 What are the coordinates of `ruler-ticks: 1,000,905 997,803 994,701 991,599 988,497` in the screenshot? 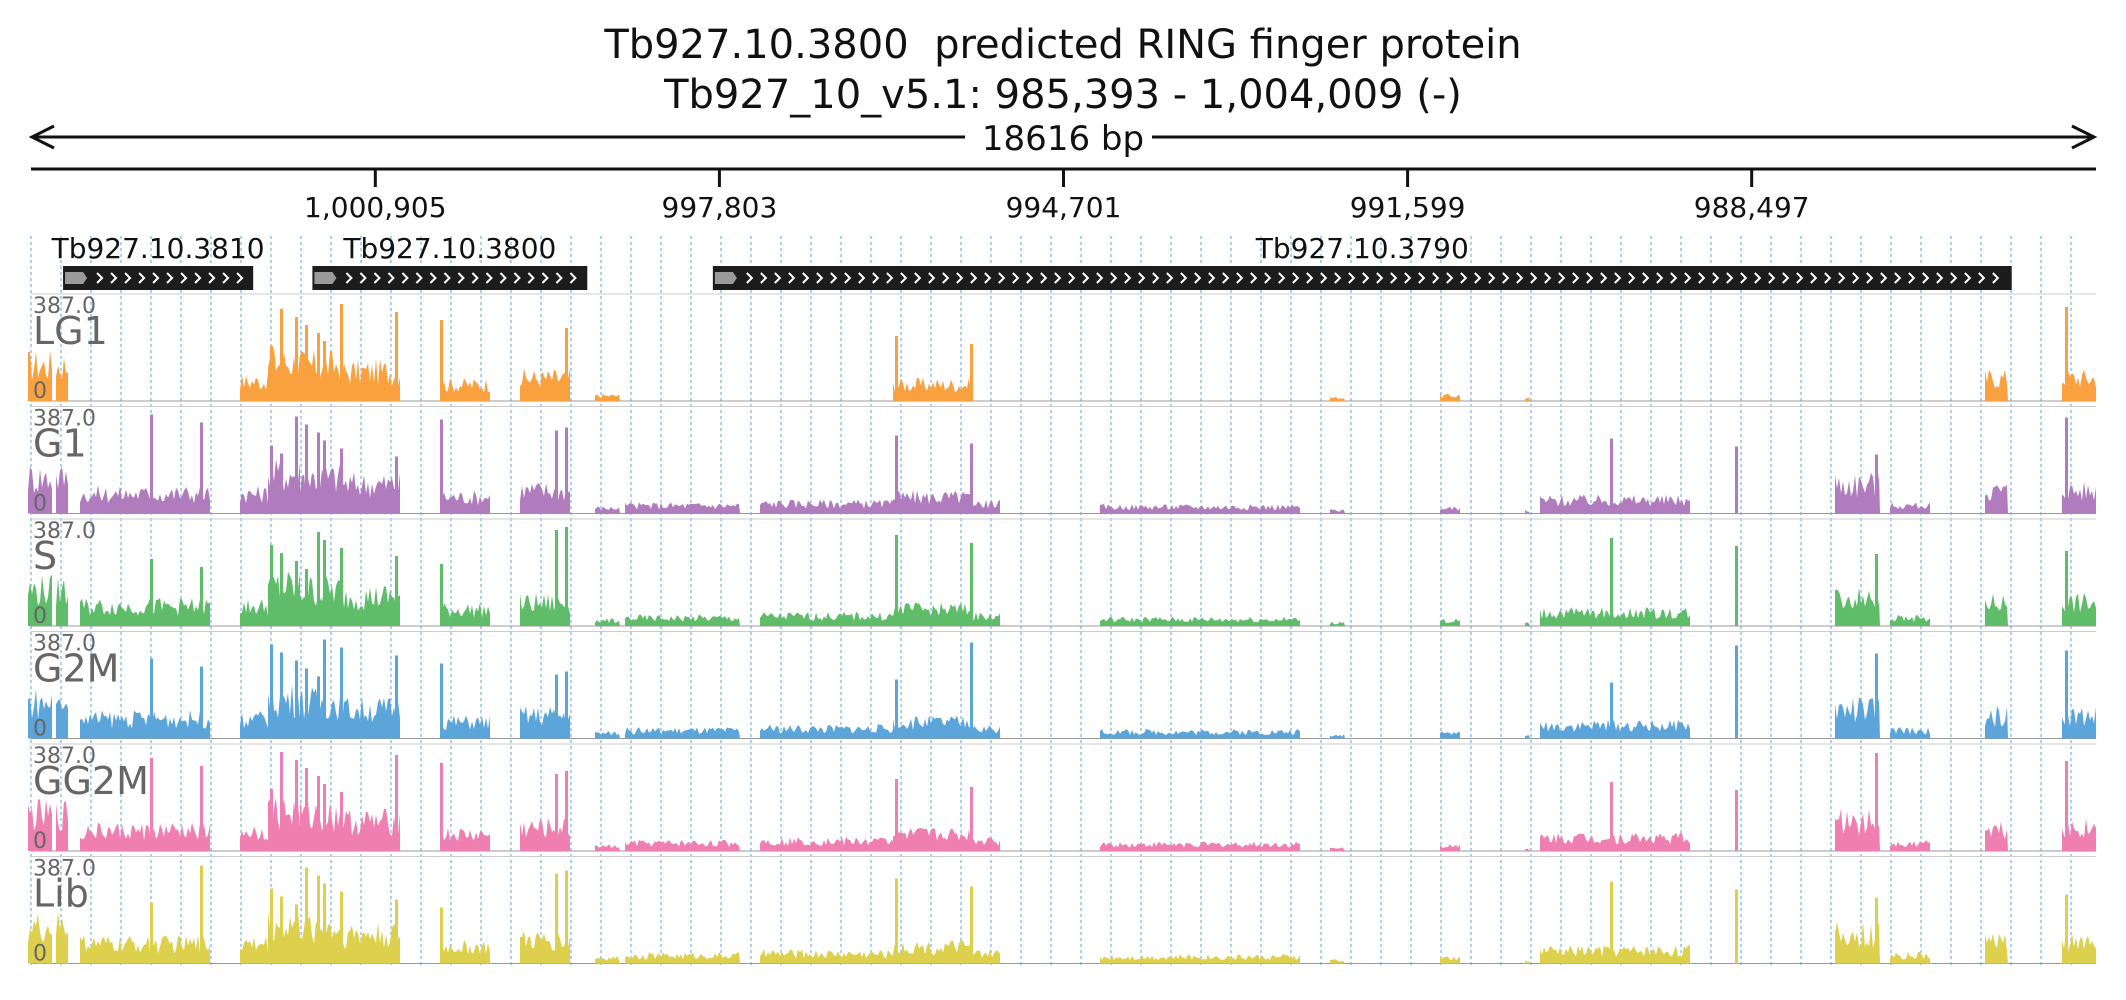 It's located at (1057, 196).